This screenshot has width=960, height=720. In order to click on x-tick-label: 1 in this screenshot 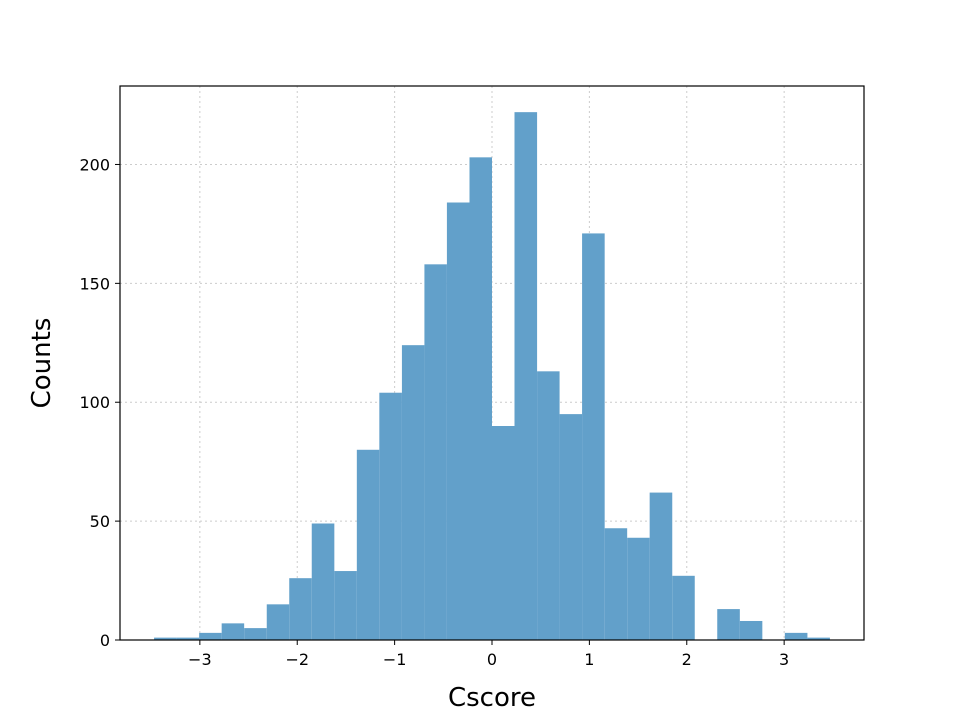, I will do `click(589, 659)`.